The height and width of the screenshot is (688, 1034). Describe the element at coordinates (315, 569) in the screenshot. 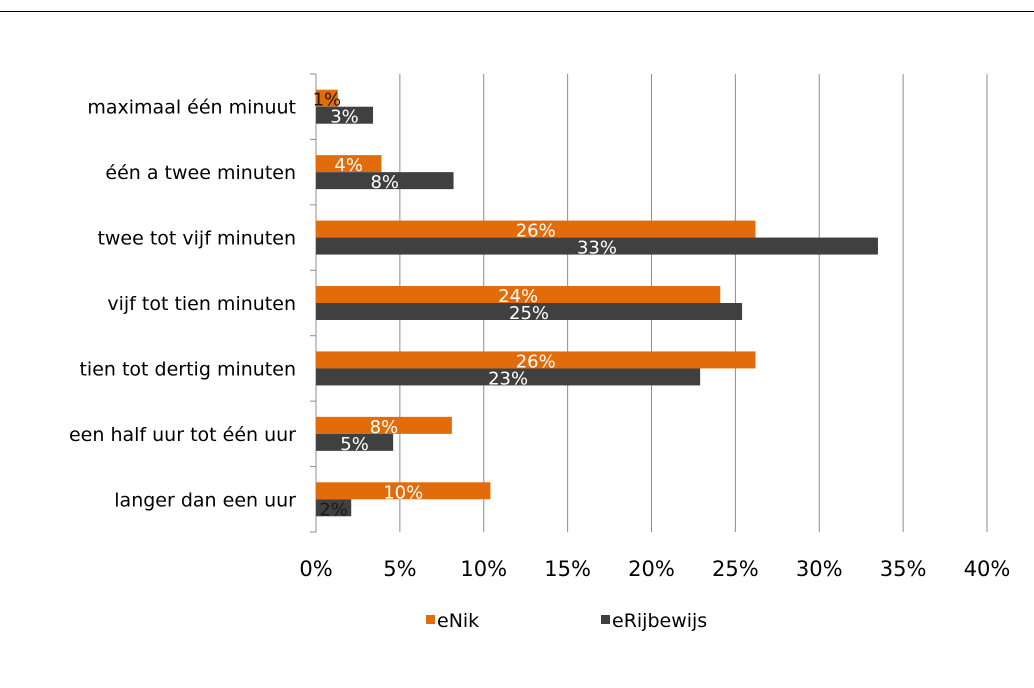

I see `x-tick-label: 0%` at that location.